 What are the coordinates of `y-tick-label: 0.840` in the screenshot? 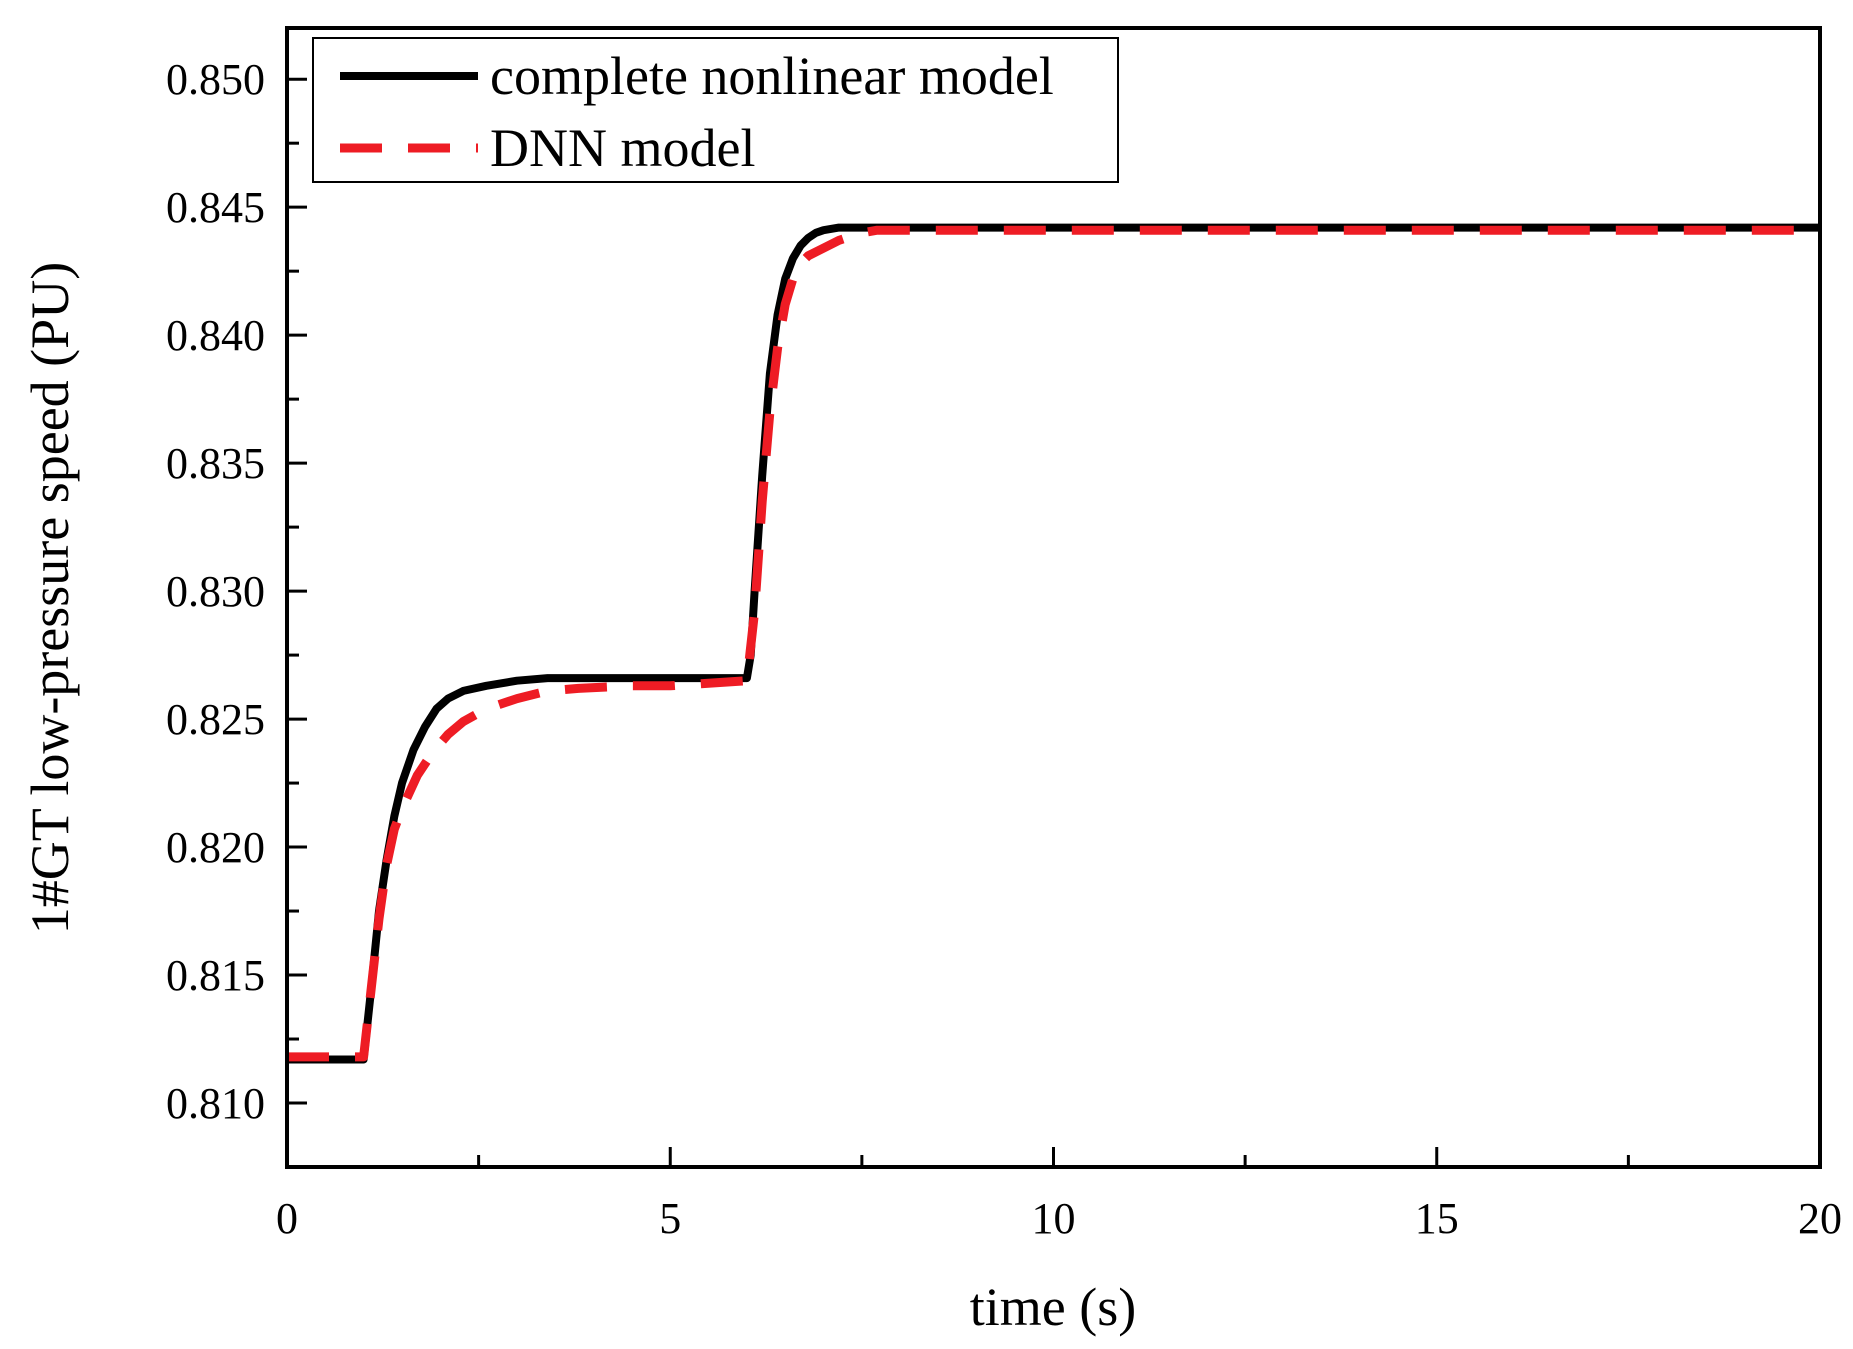 It's located at (215, 335).